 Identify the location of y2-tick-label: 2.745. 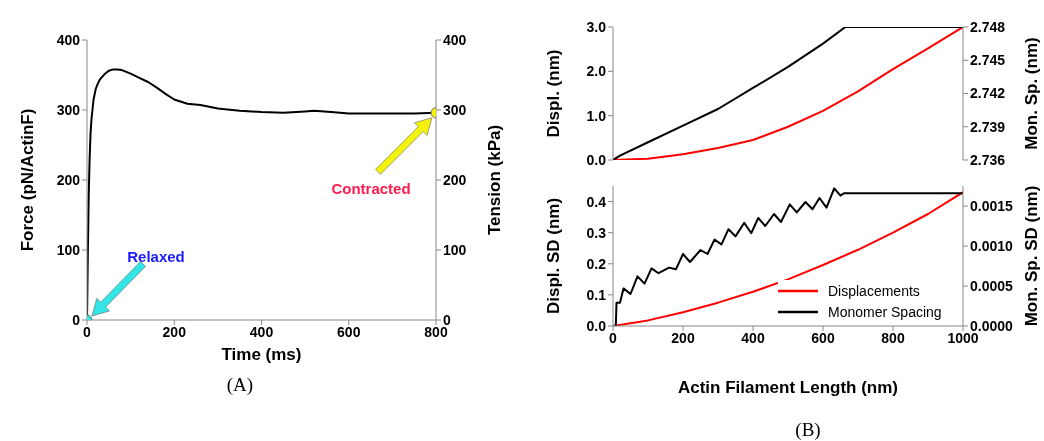
(988, 60).